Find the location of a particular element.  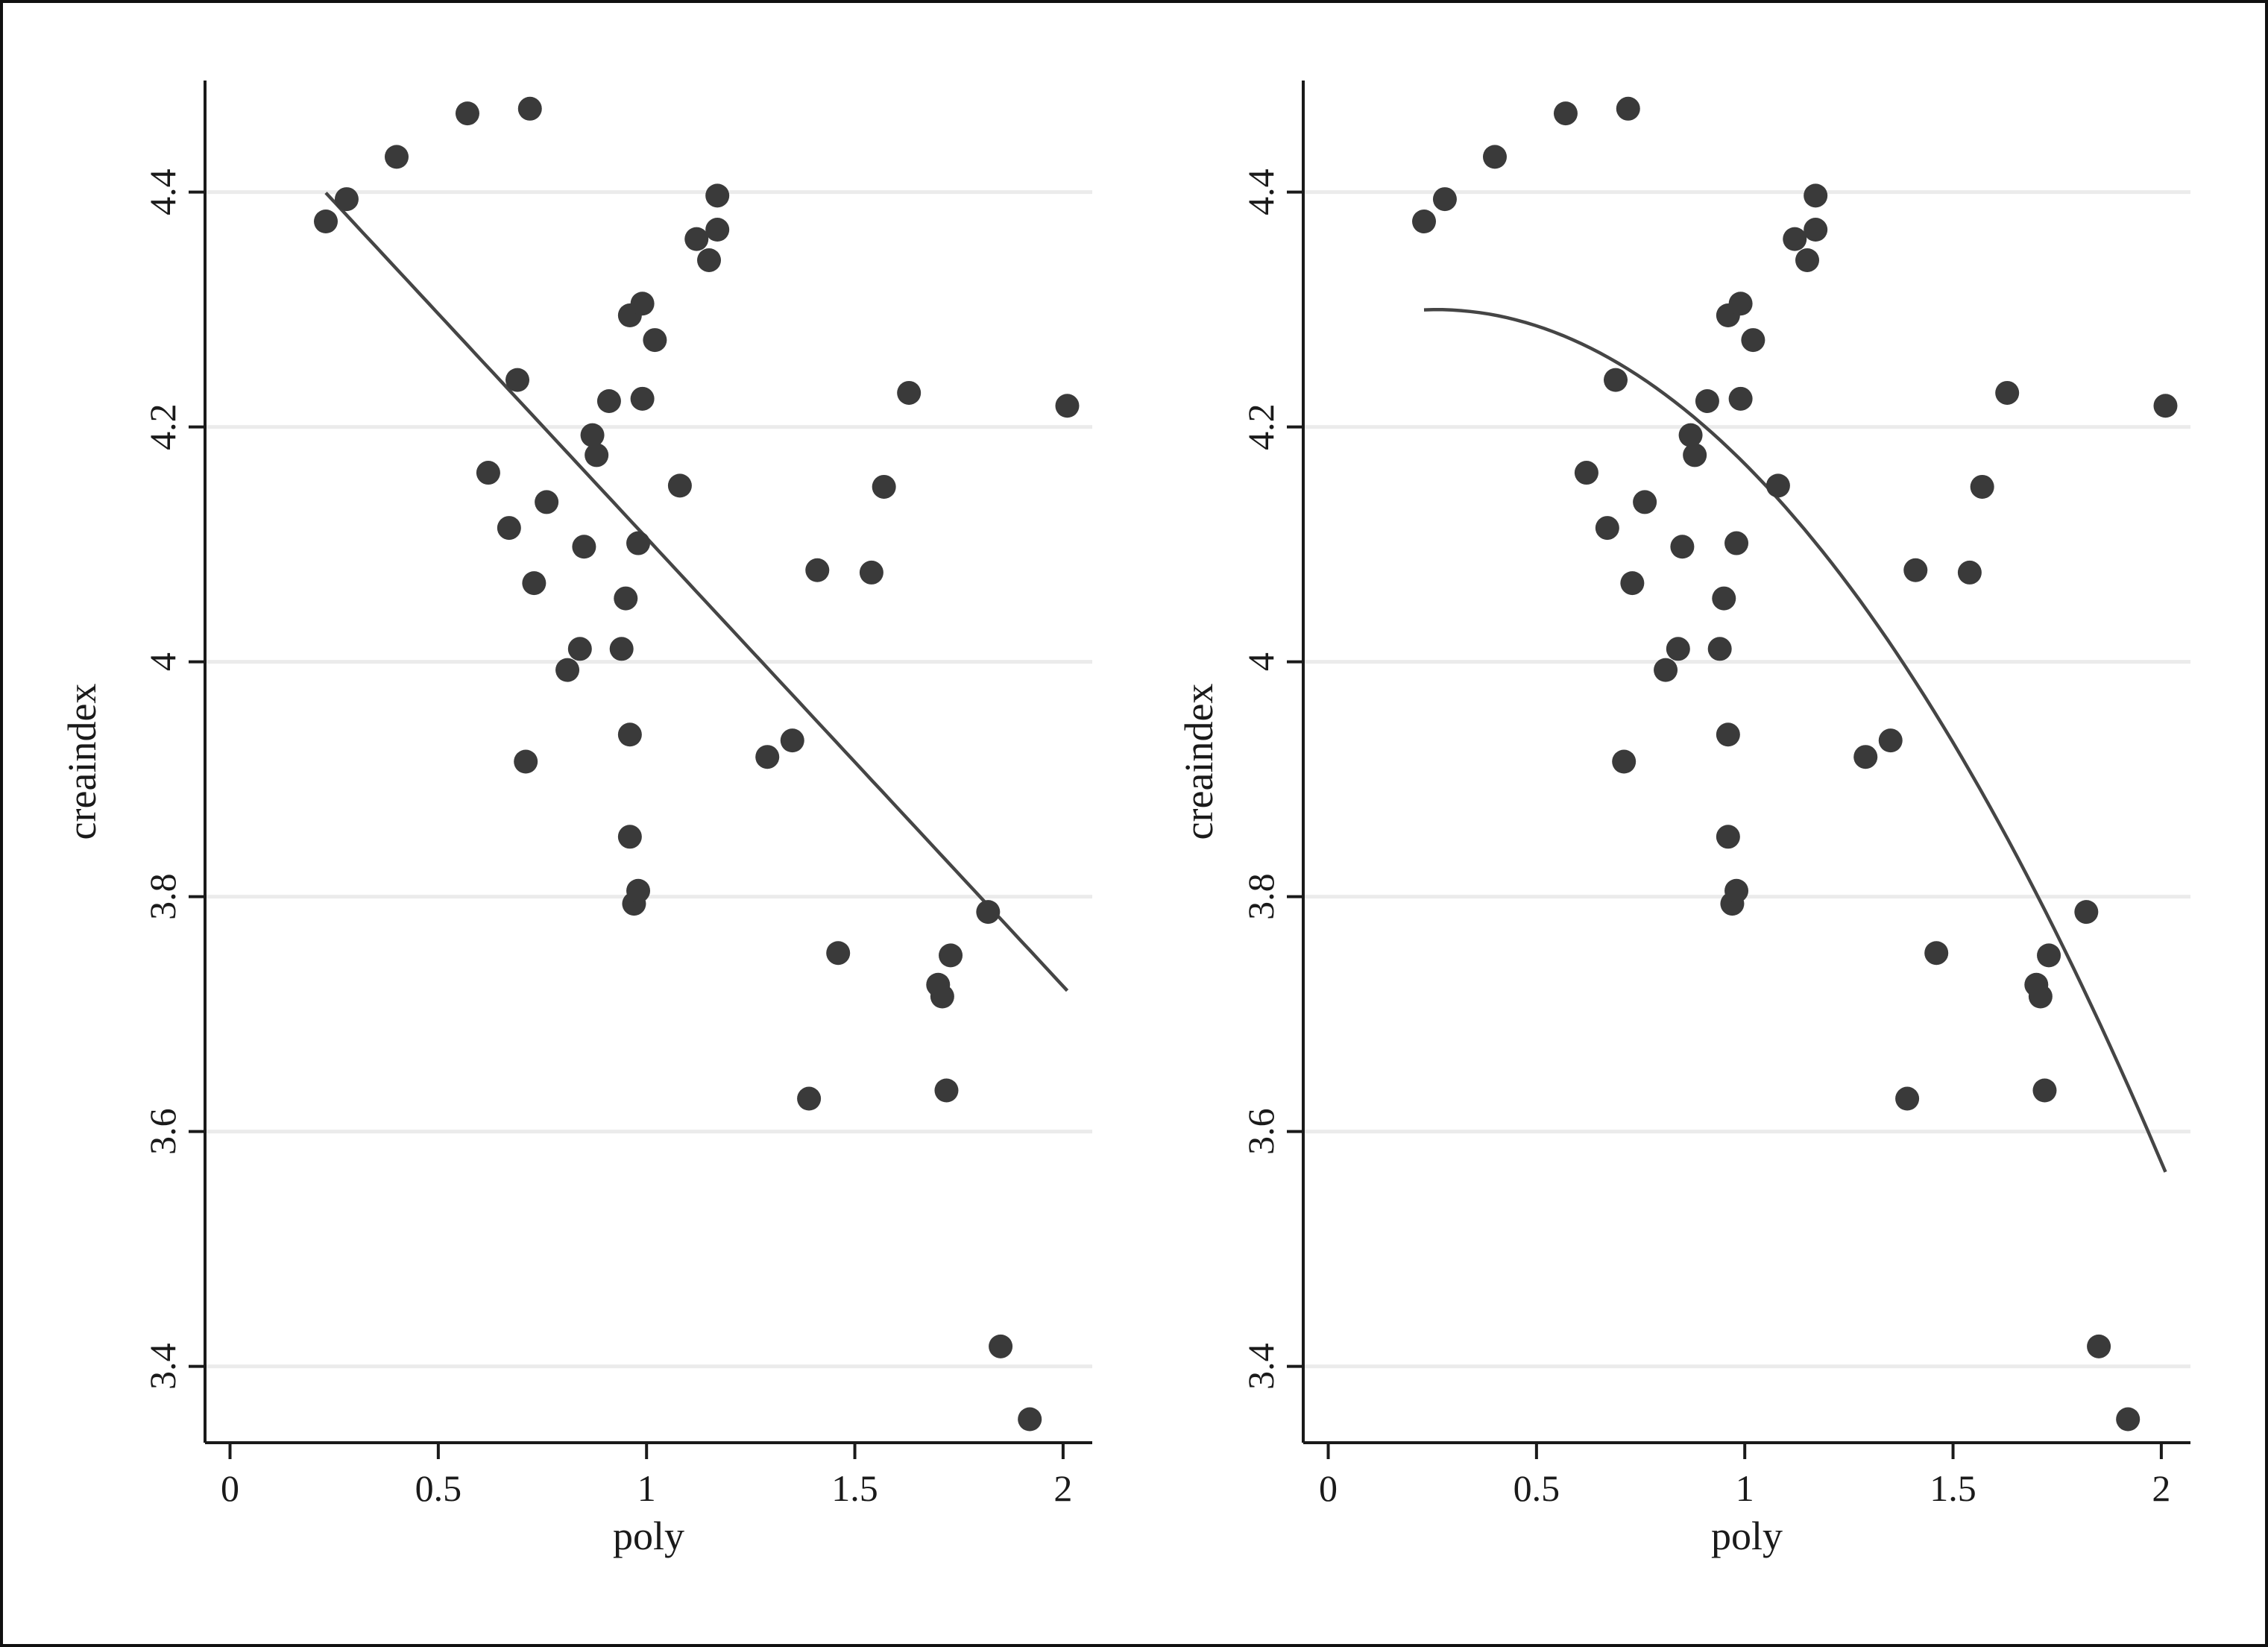

y-tick-label: 4.2 is located at coordinates (162, 426).